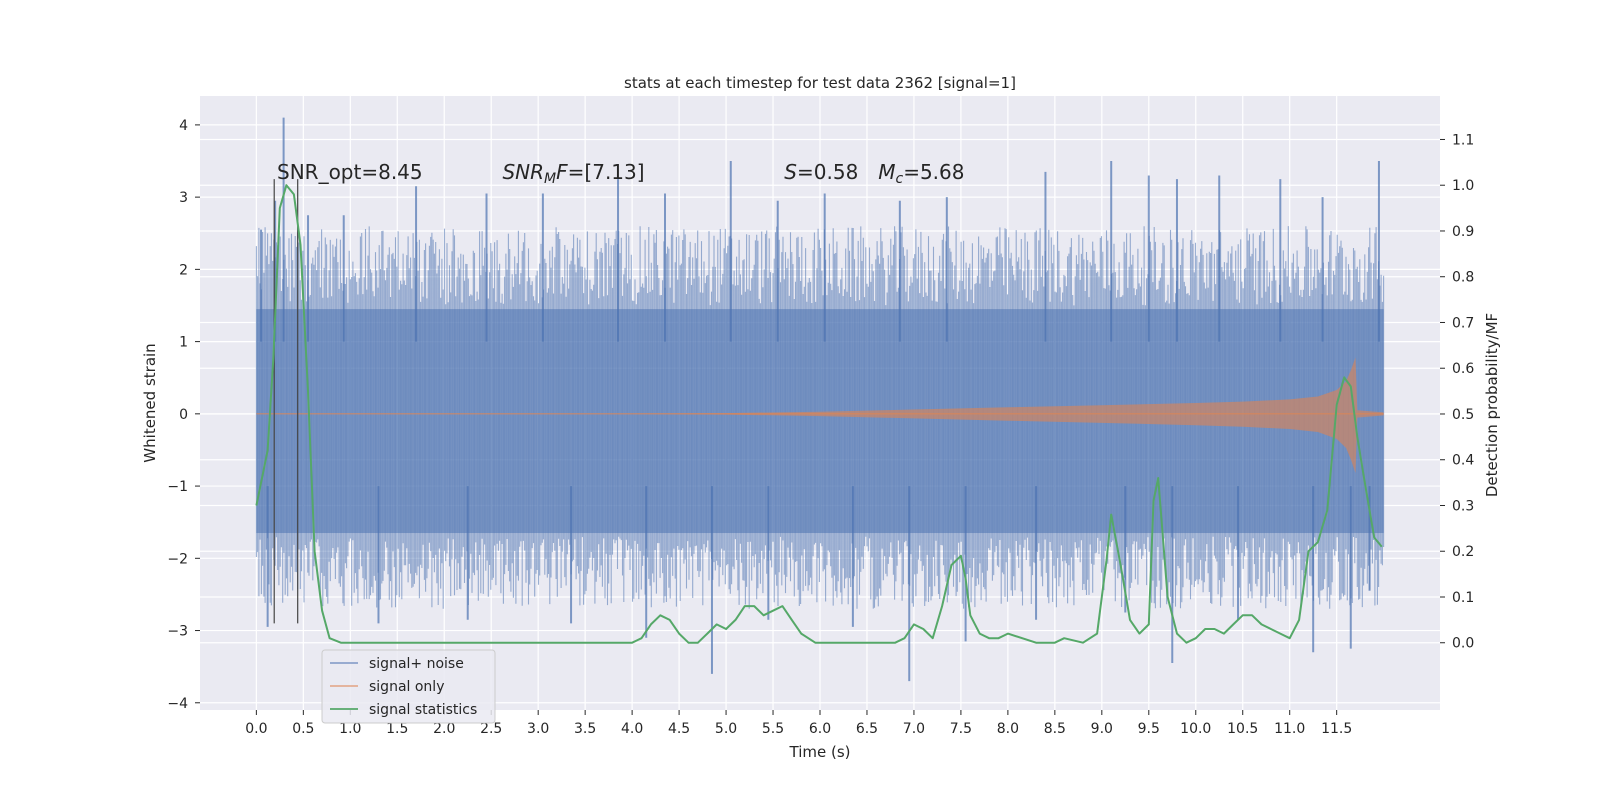  What do you see at coordinates (150, 402) in the screenshot?
I see `y-axis-label: Whitened strain` at bounding box center [150, 402].